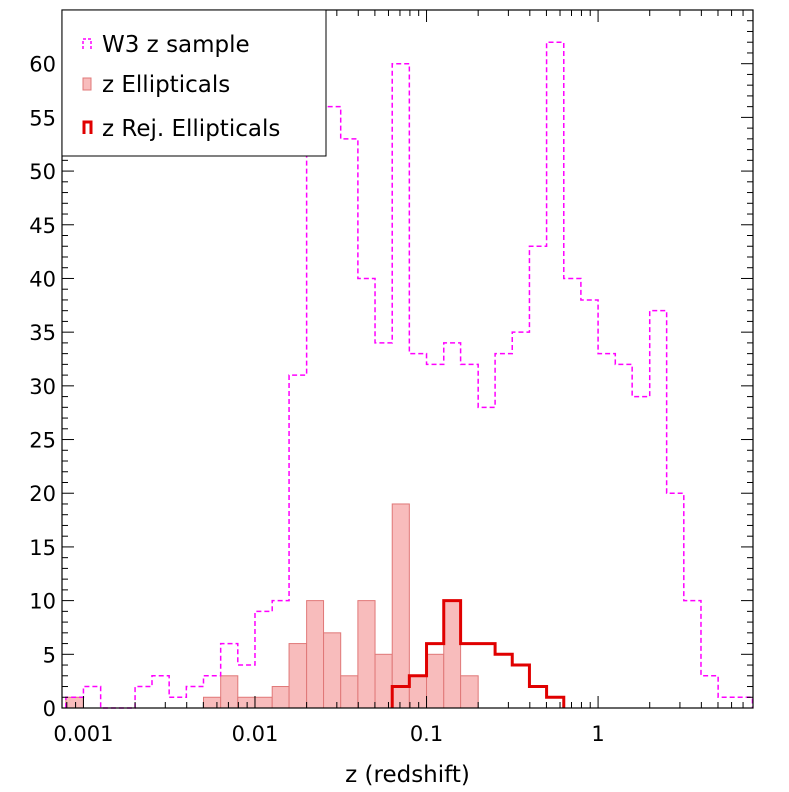 The height and width of the screenshot is (792, 789). I want to click on legend-swatch-w3, so click(87, 43).